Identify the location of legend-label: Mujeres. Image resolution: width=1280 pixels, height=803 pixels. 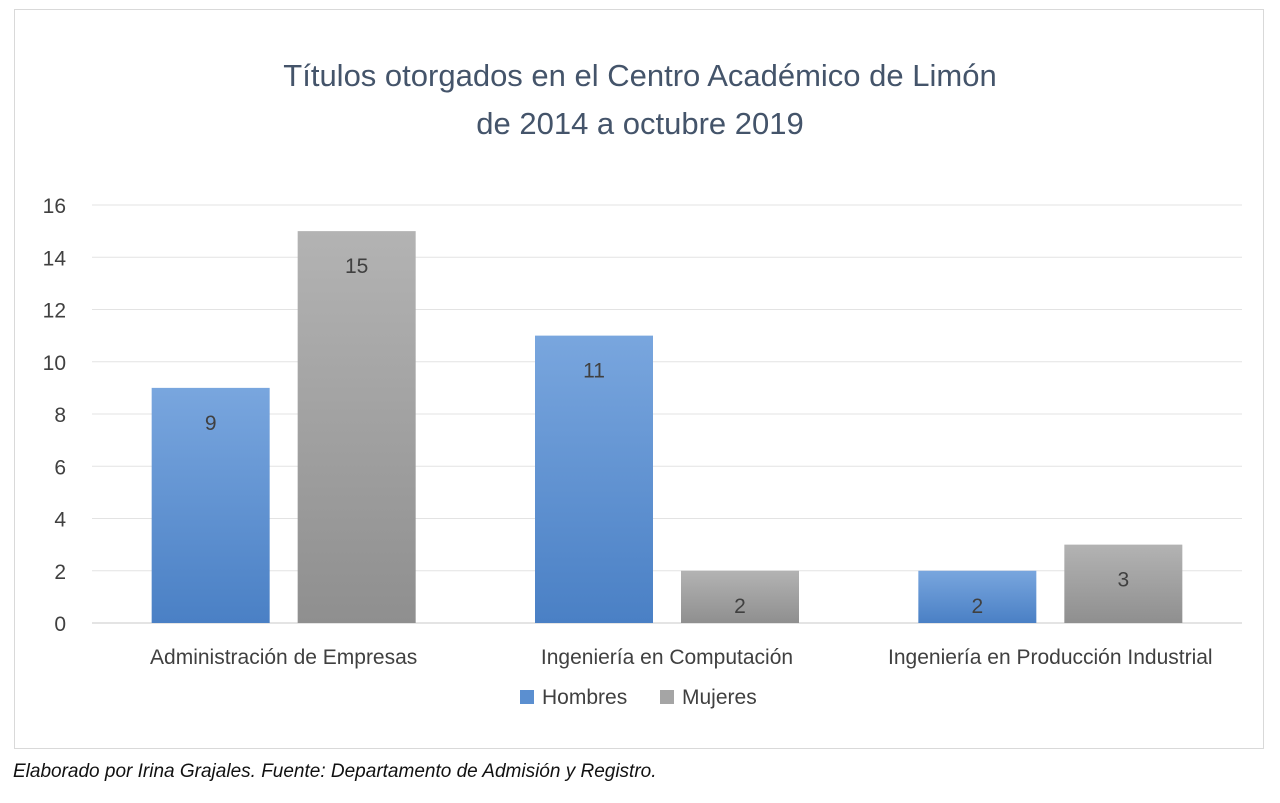
(719, 697).